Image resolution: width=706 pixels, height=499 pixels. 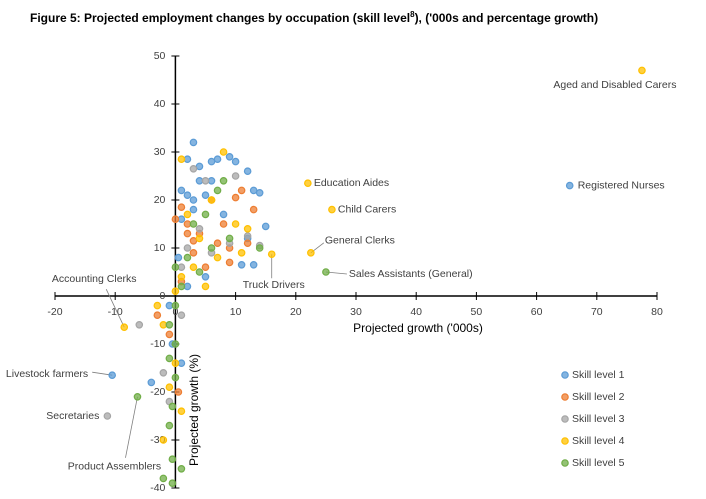 I want to click on legend-label: Skill level 3, so click(x=598, y=419).